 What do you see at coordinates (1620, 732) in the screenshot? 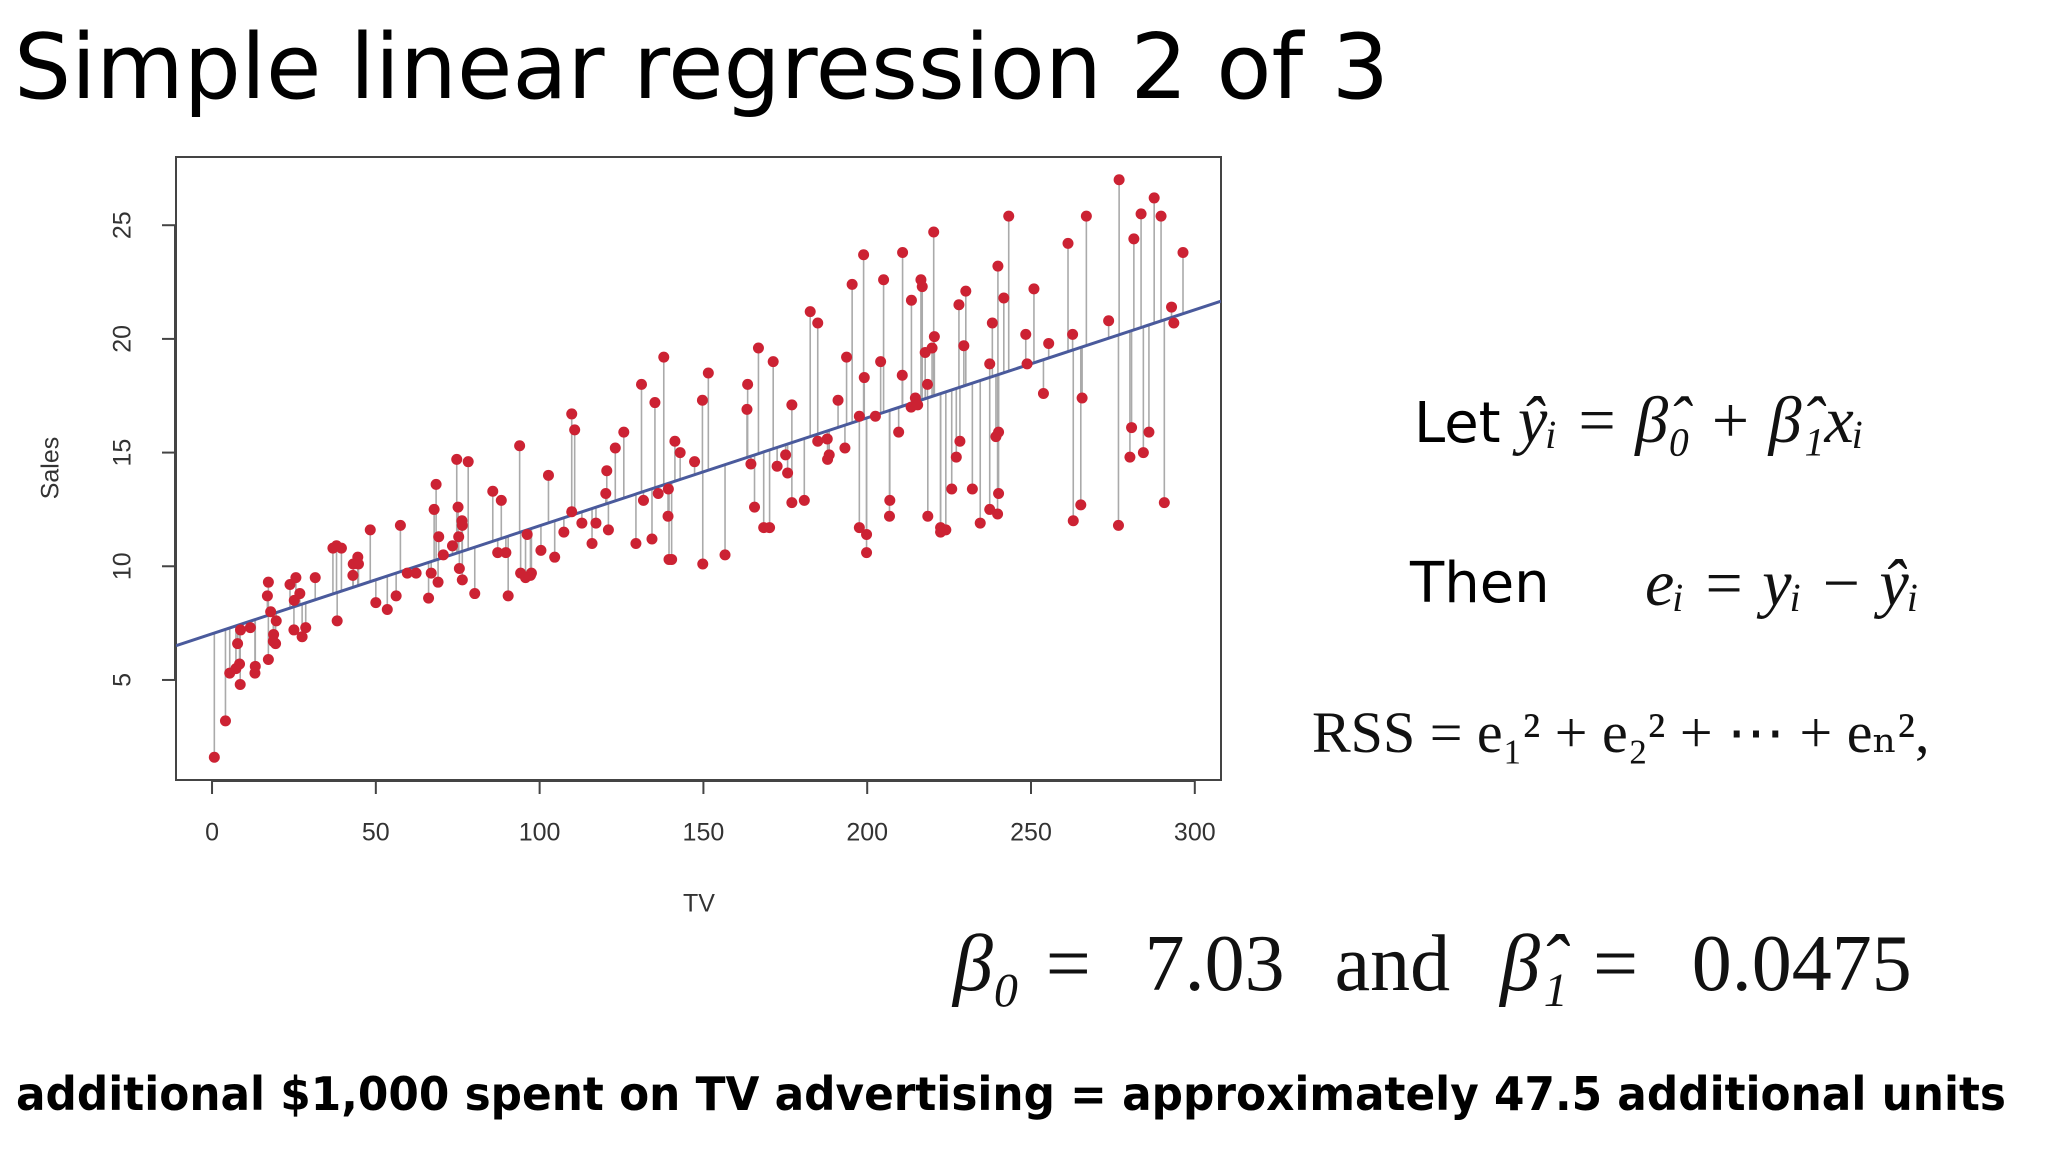
I see `rss-formula: RSS = e₁² + e₂² + ⋯ + eₙ²,` at bounding box center [1620, 732].